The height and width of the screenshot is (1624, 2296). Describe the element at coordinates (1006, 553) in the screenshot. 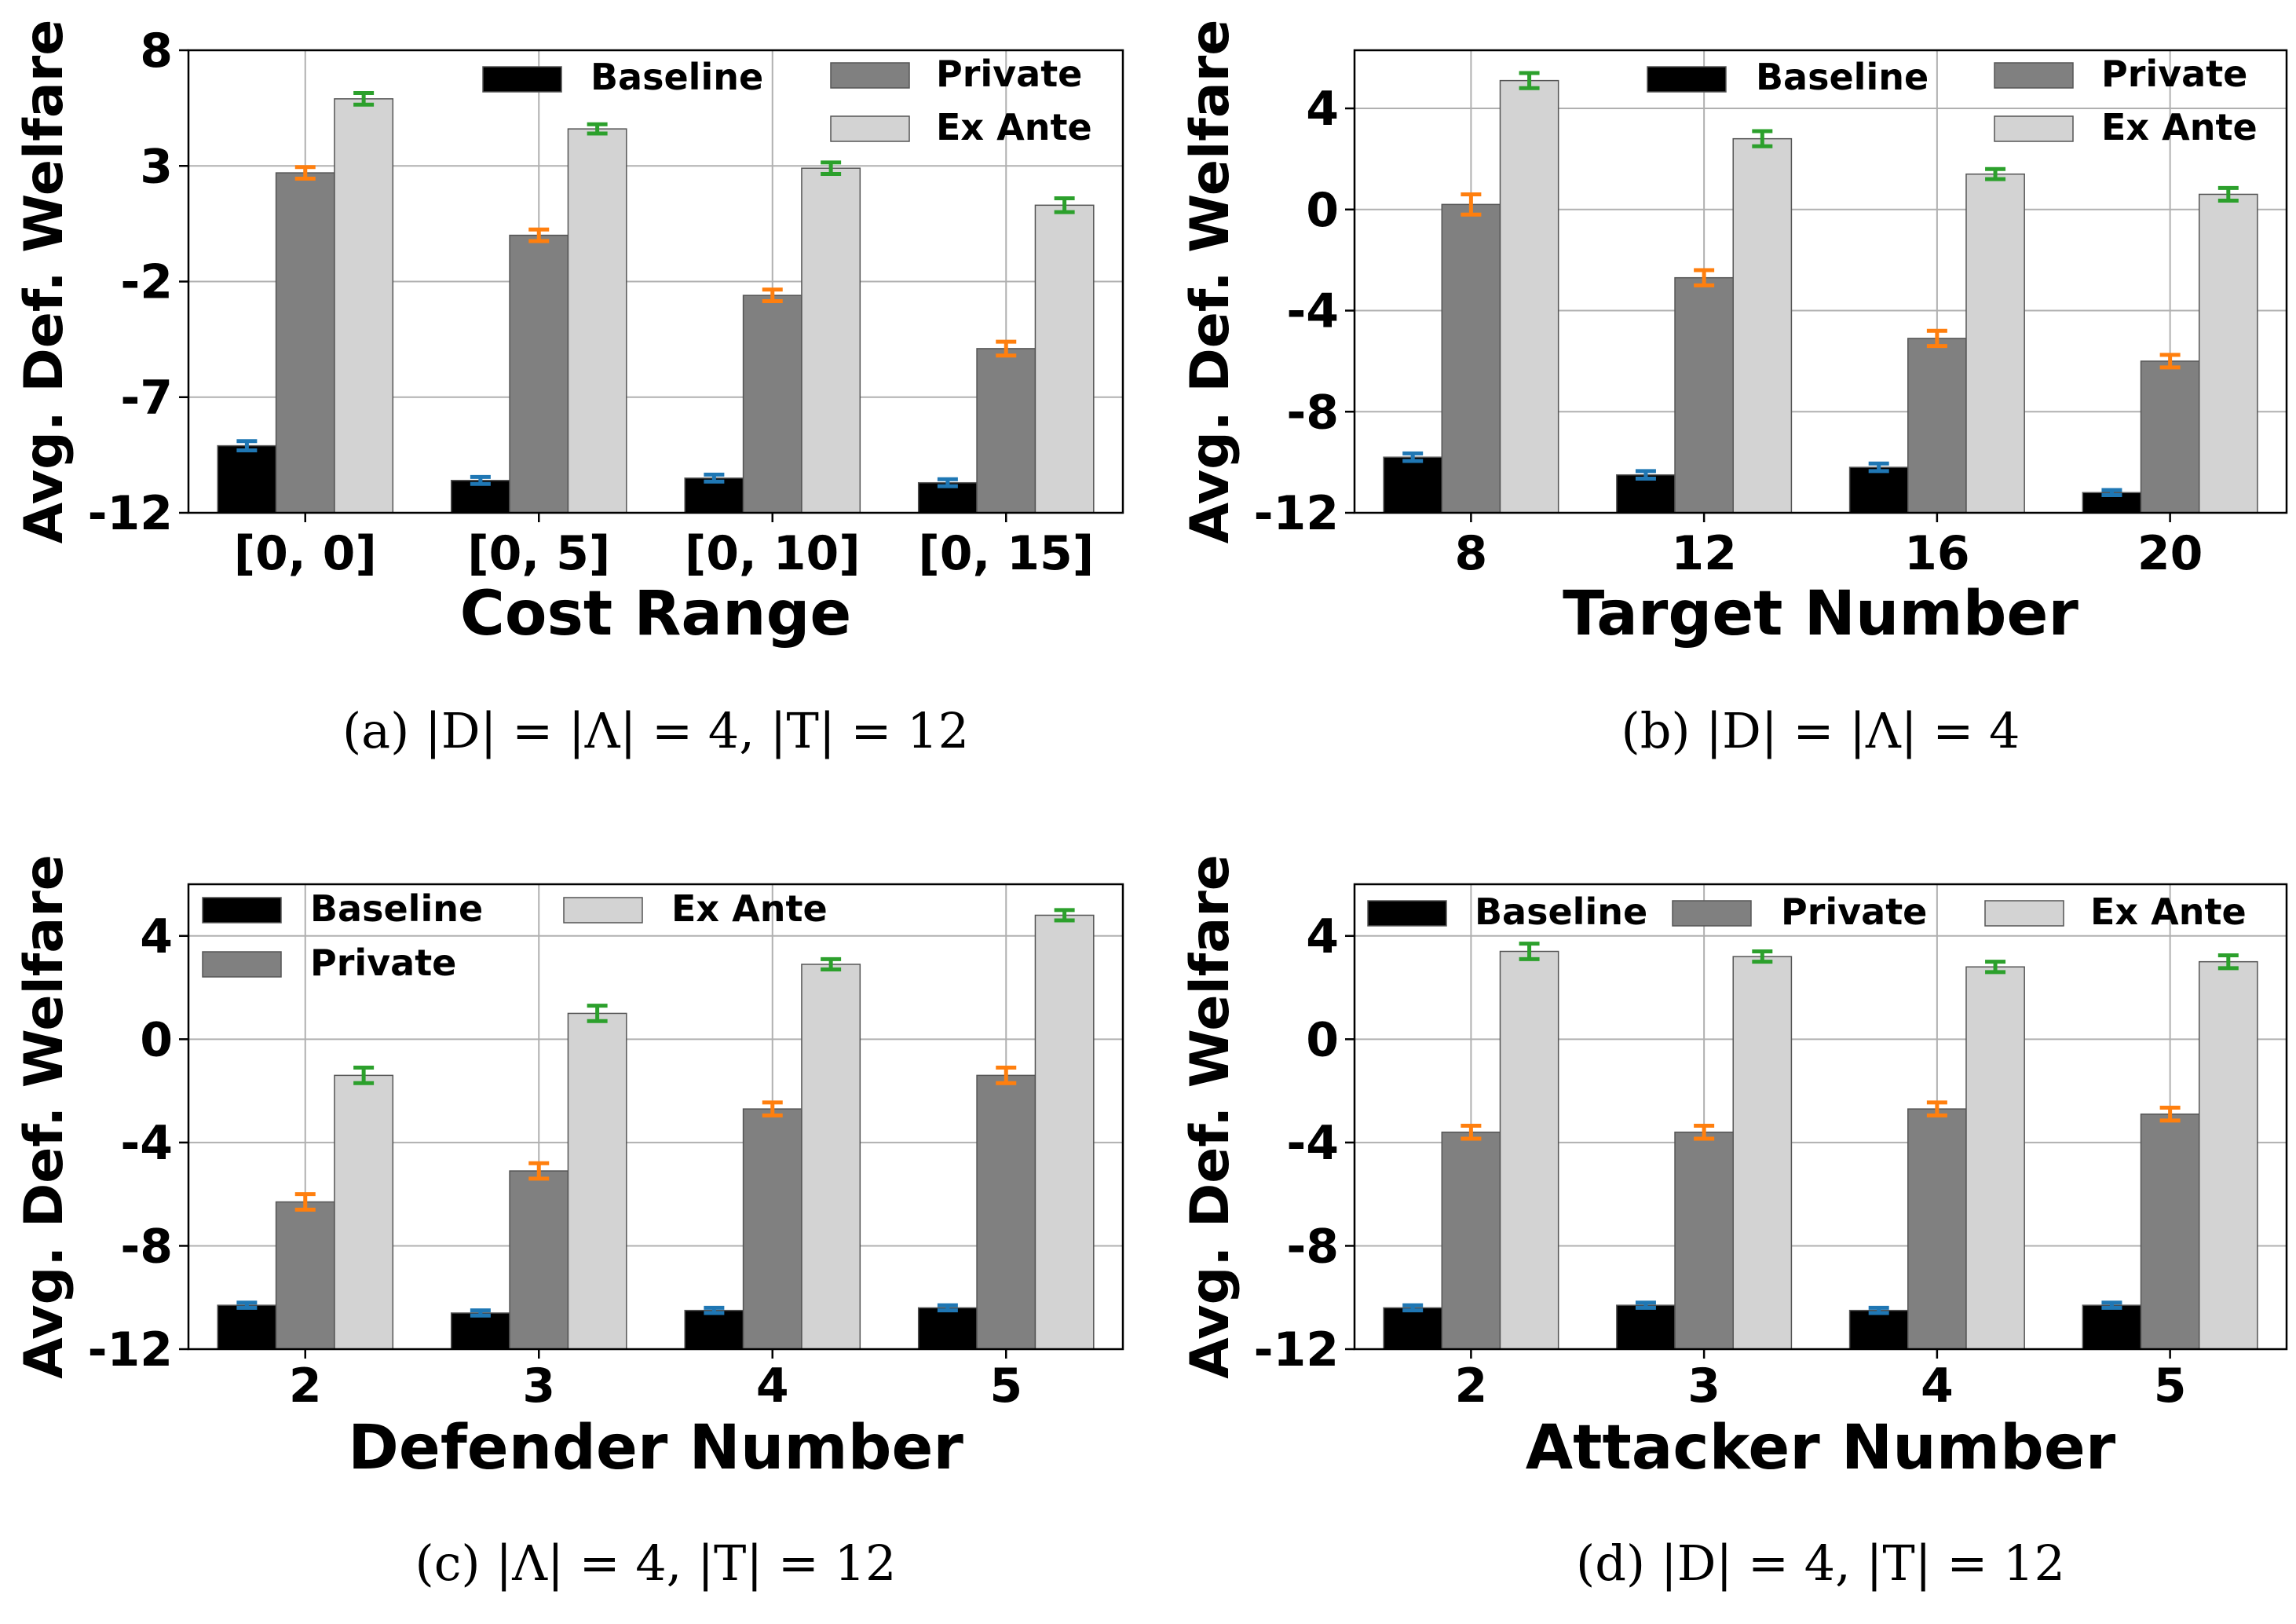

I see `x-tick-label: [0, 15]` at that location.